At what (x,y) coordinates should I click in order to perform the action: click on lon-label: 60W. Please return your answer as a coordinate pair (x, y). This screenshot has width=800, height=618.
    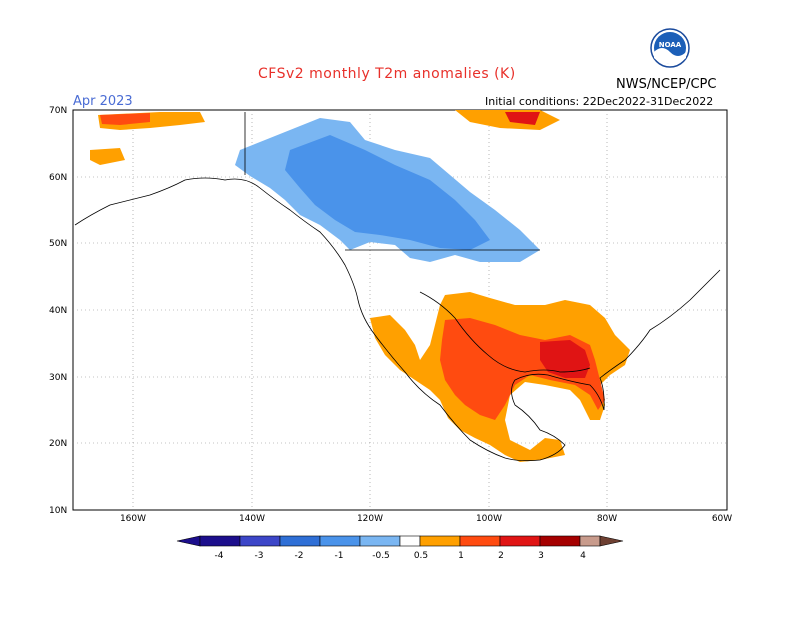
    Looking at the image, I should click on (722, 519).